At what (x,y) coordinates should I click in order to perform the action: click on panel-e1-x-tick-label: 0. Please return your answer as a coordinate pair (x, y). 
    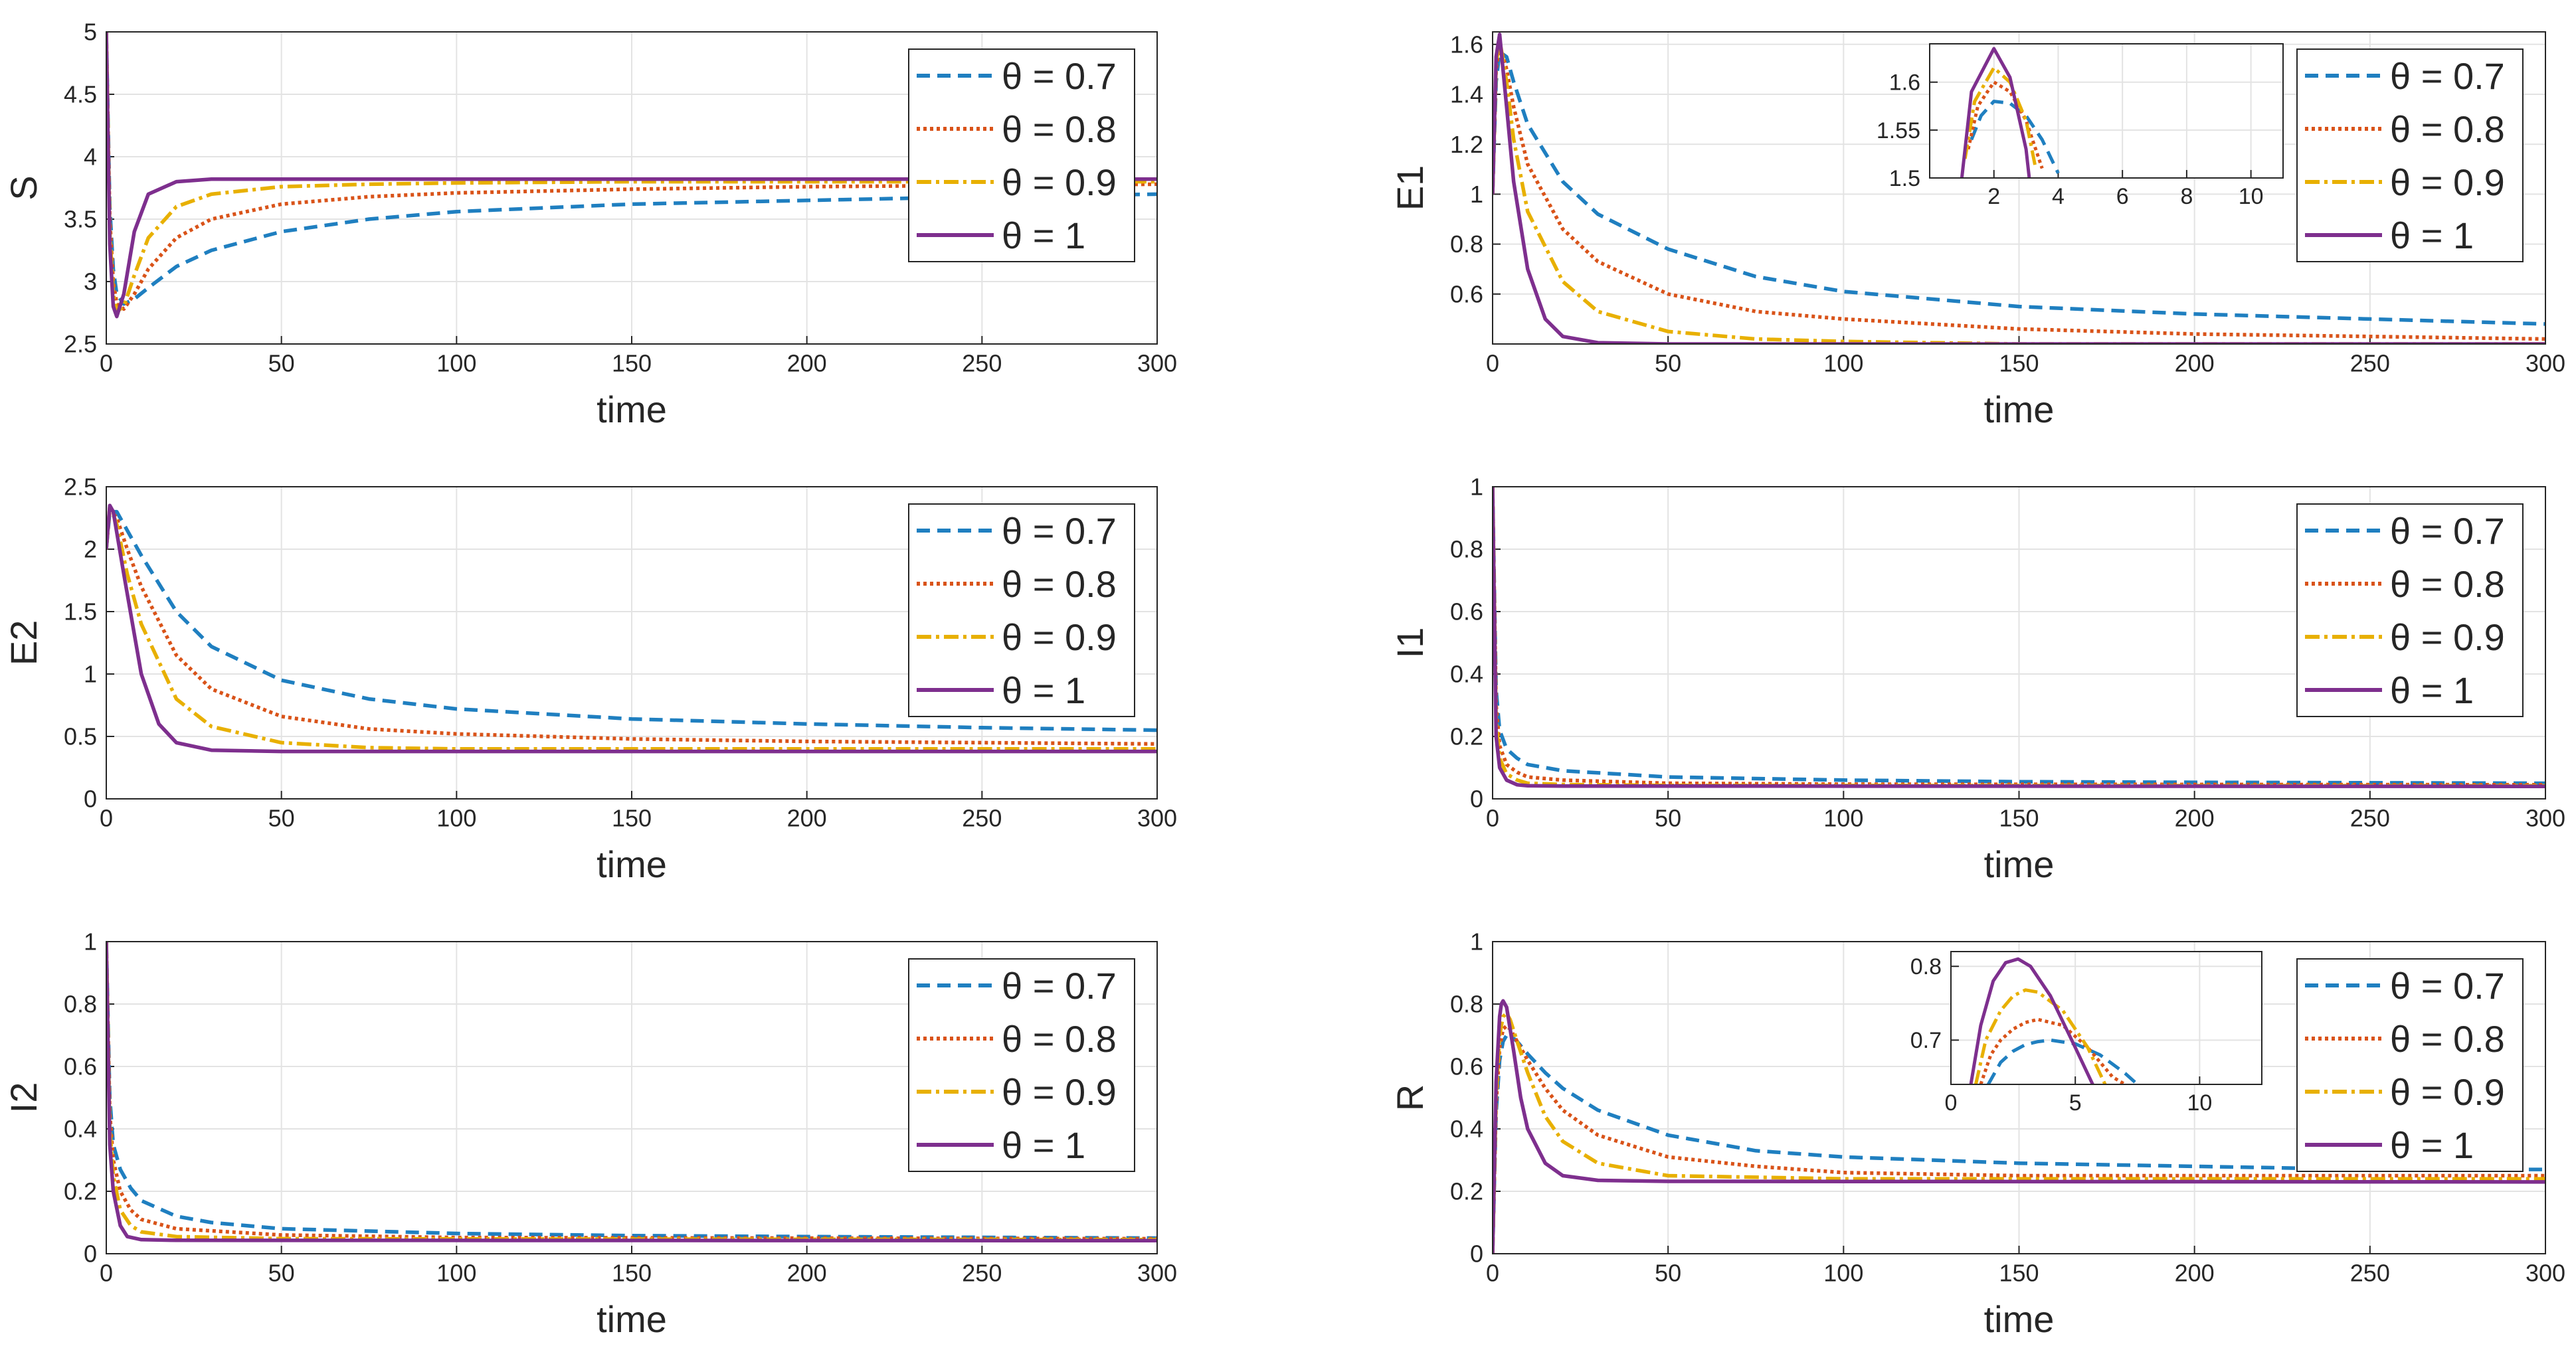
    Looking at the image, I should click on (1492, 363).